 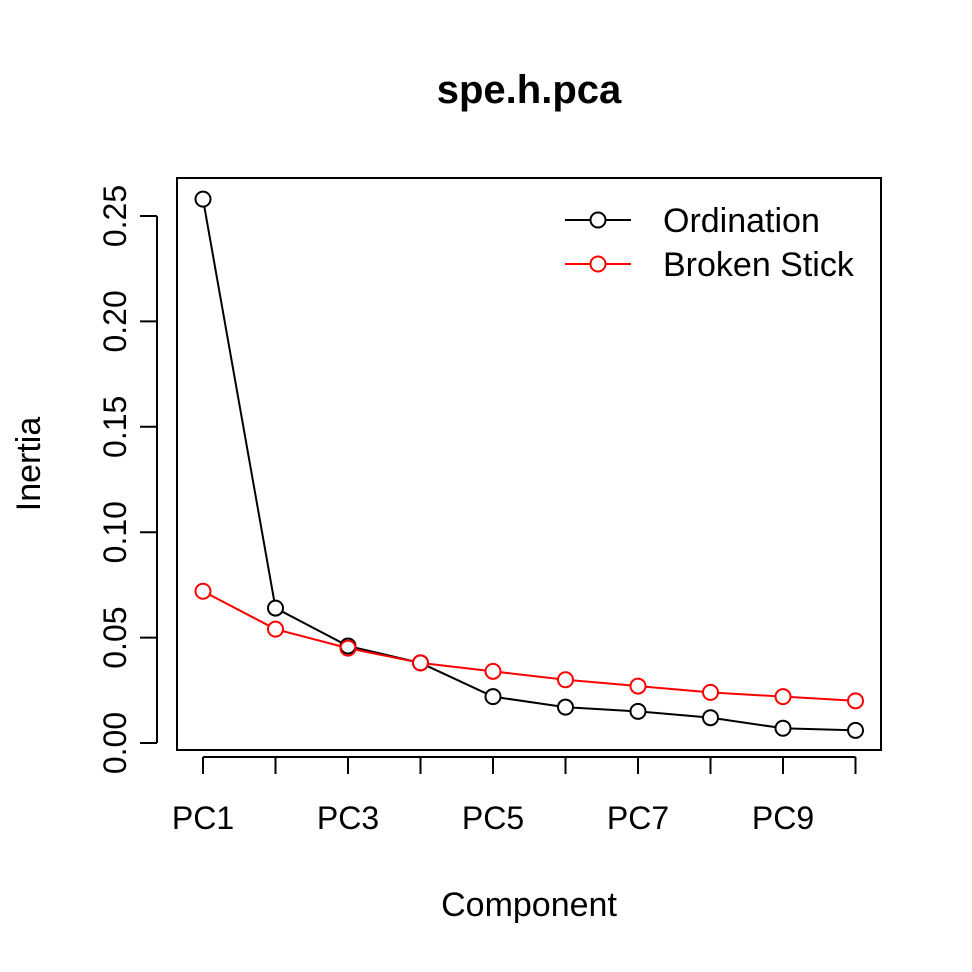 I want to click on y-tick-label: 0.00, so click(x=115, y=743).